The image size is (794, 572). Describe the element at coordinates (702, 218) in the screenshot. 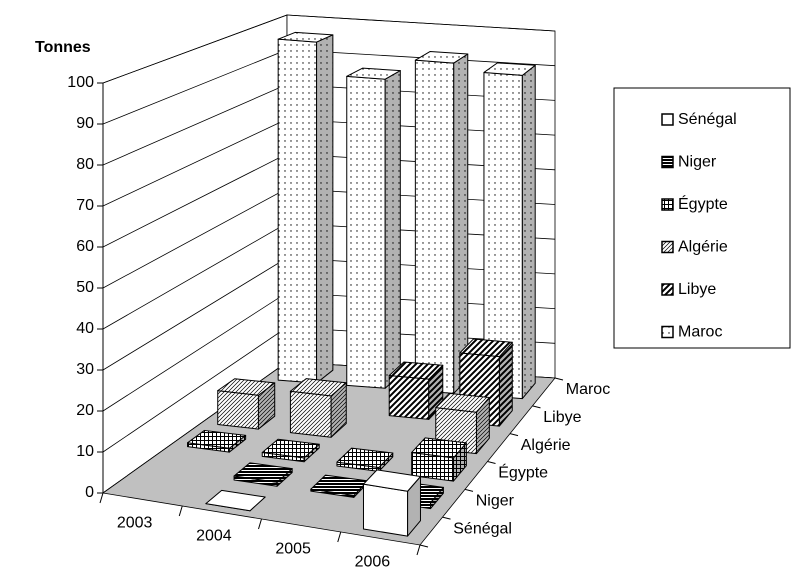

I see `legend-box` at that location.